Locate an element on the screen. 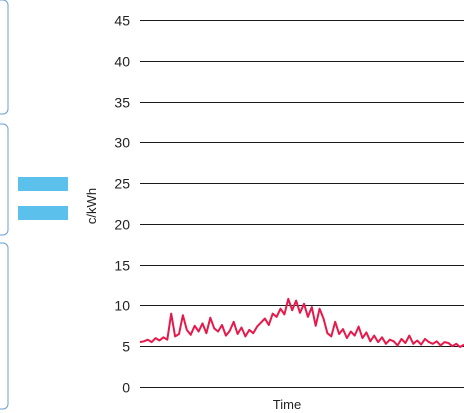  y-tick-label: 20 is located at coordinates (122, 225).